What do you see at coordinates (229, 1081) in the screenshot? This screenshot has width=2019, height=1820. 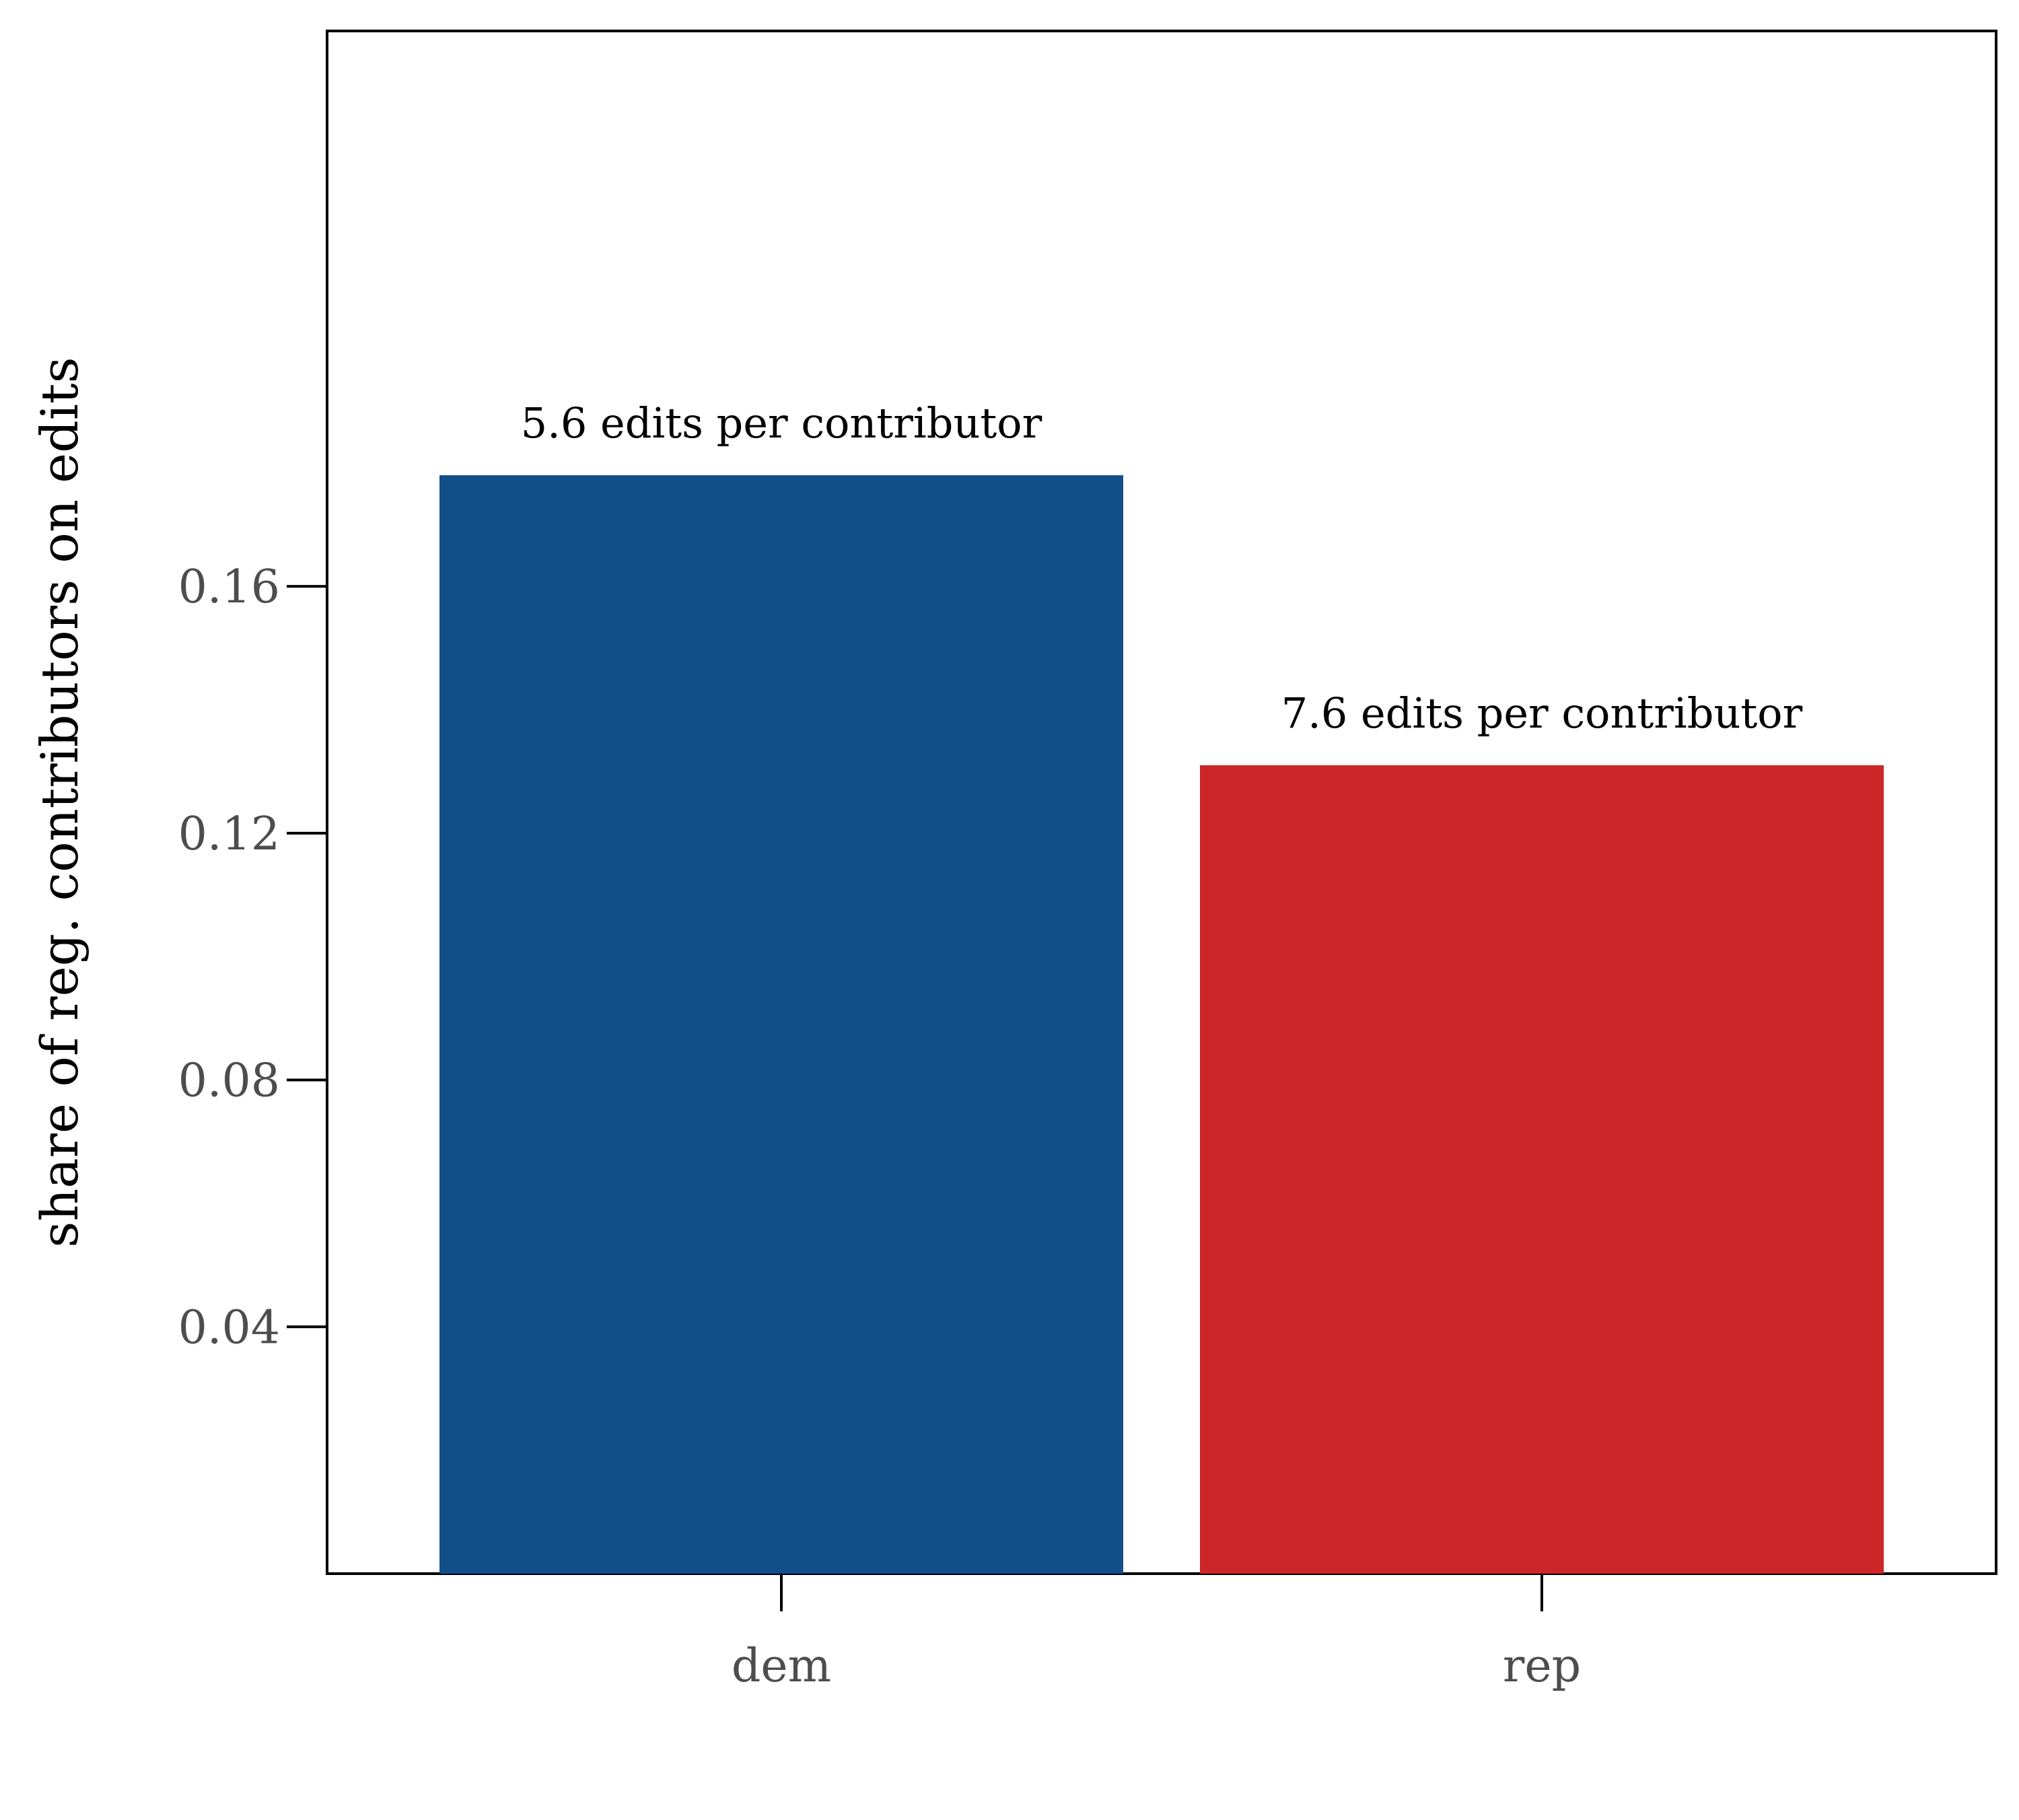 I see `y-tick-label: 0.08` at bounding box center [229, 1081].